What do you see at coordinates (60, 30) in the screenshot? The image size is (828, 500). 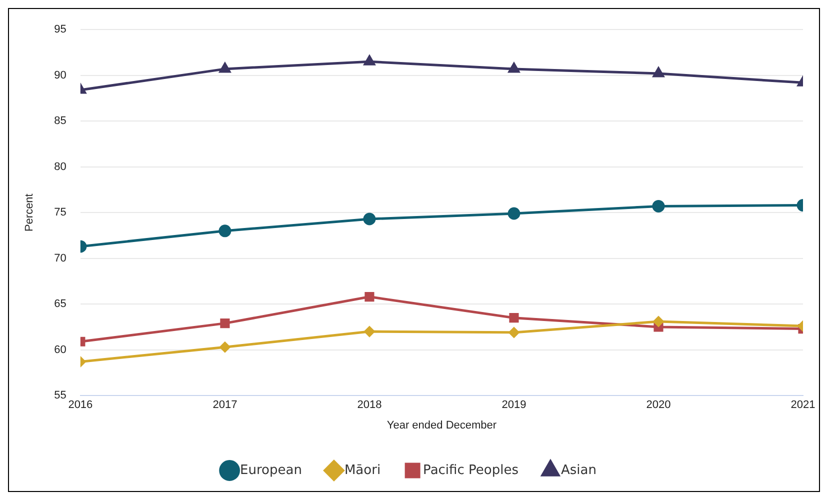 I see `y-tick-label: 95` at bounding box center [60, 30].